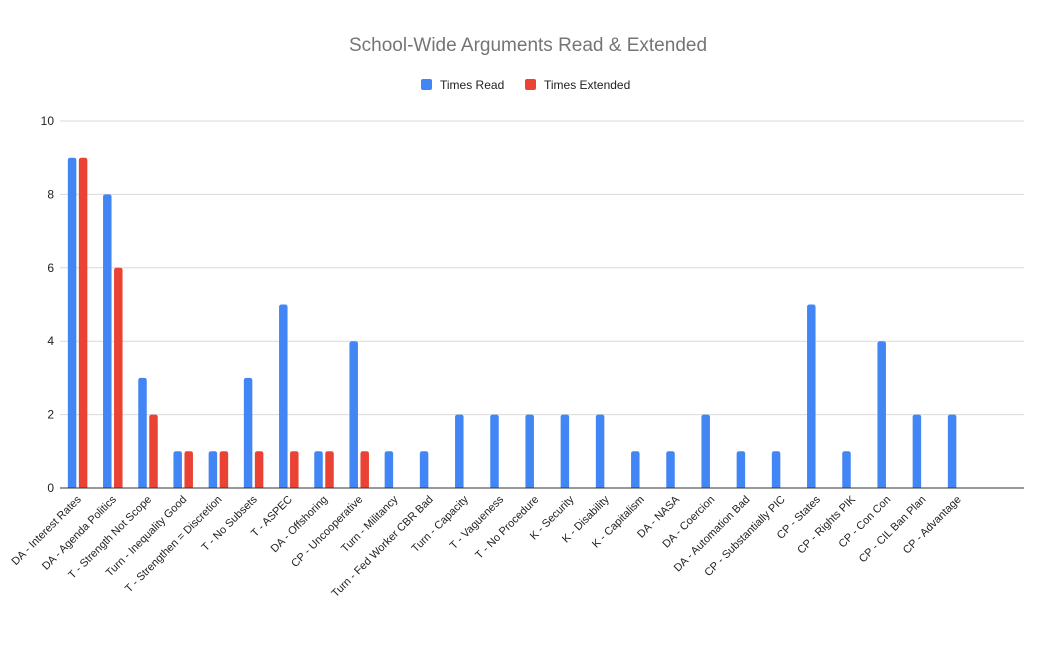  I want to click on y-tick-label: 6, so click(50, 268).